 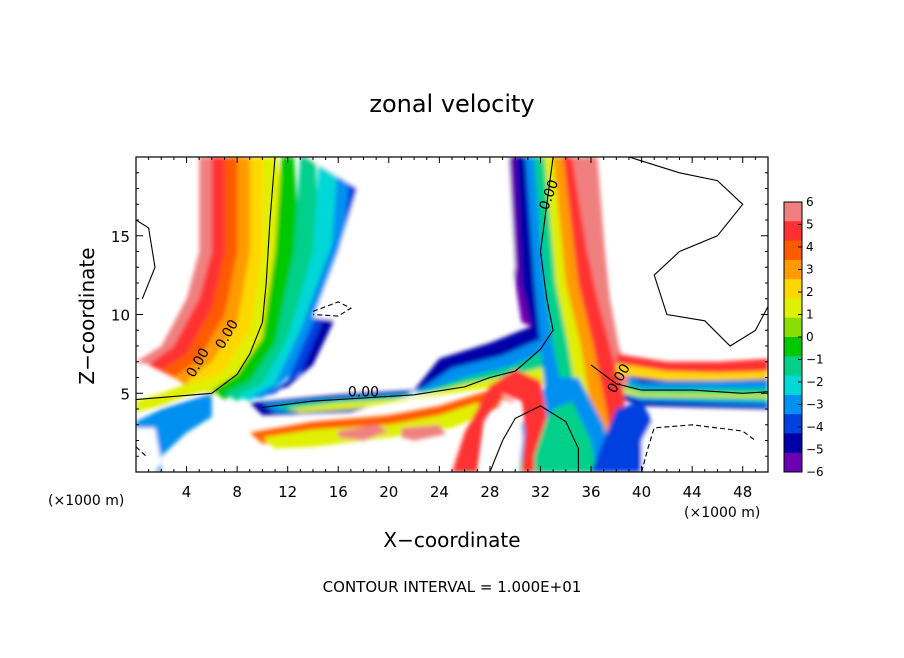 What do you see at coordinates (120, 316) in the screenshot?
I see `y-tick-label: 10` at bounding box center [120, 316].